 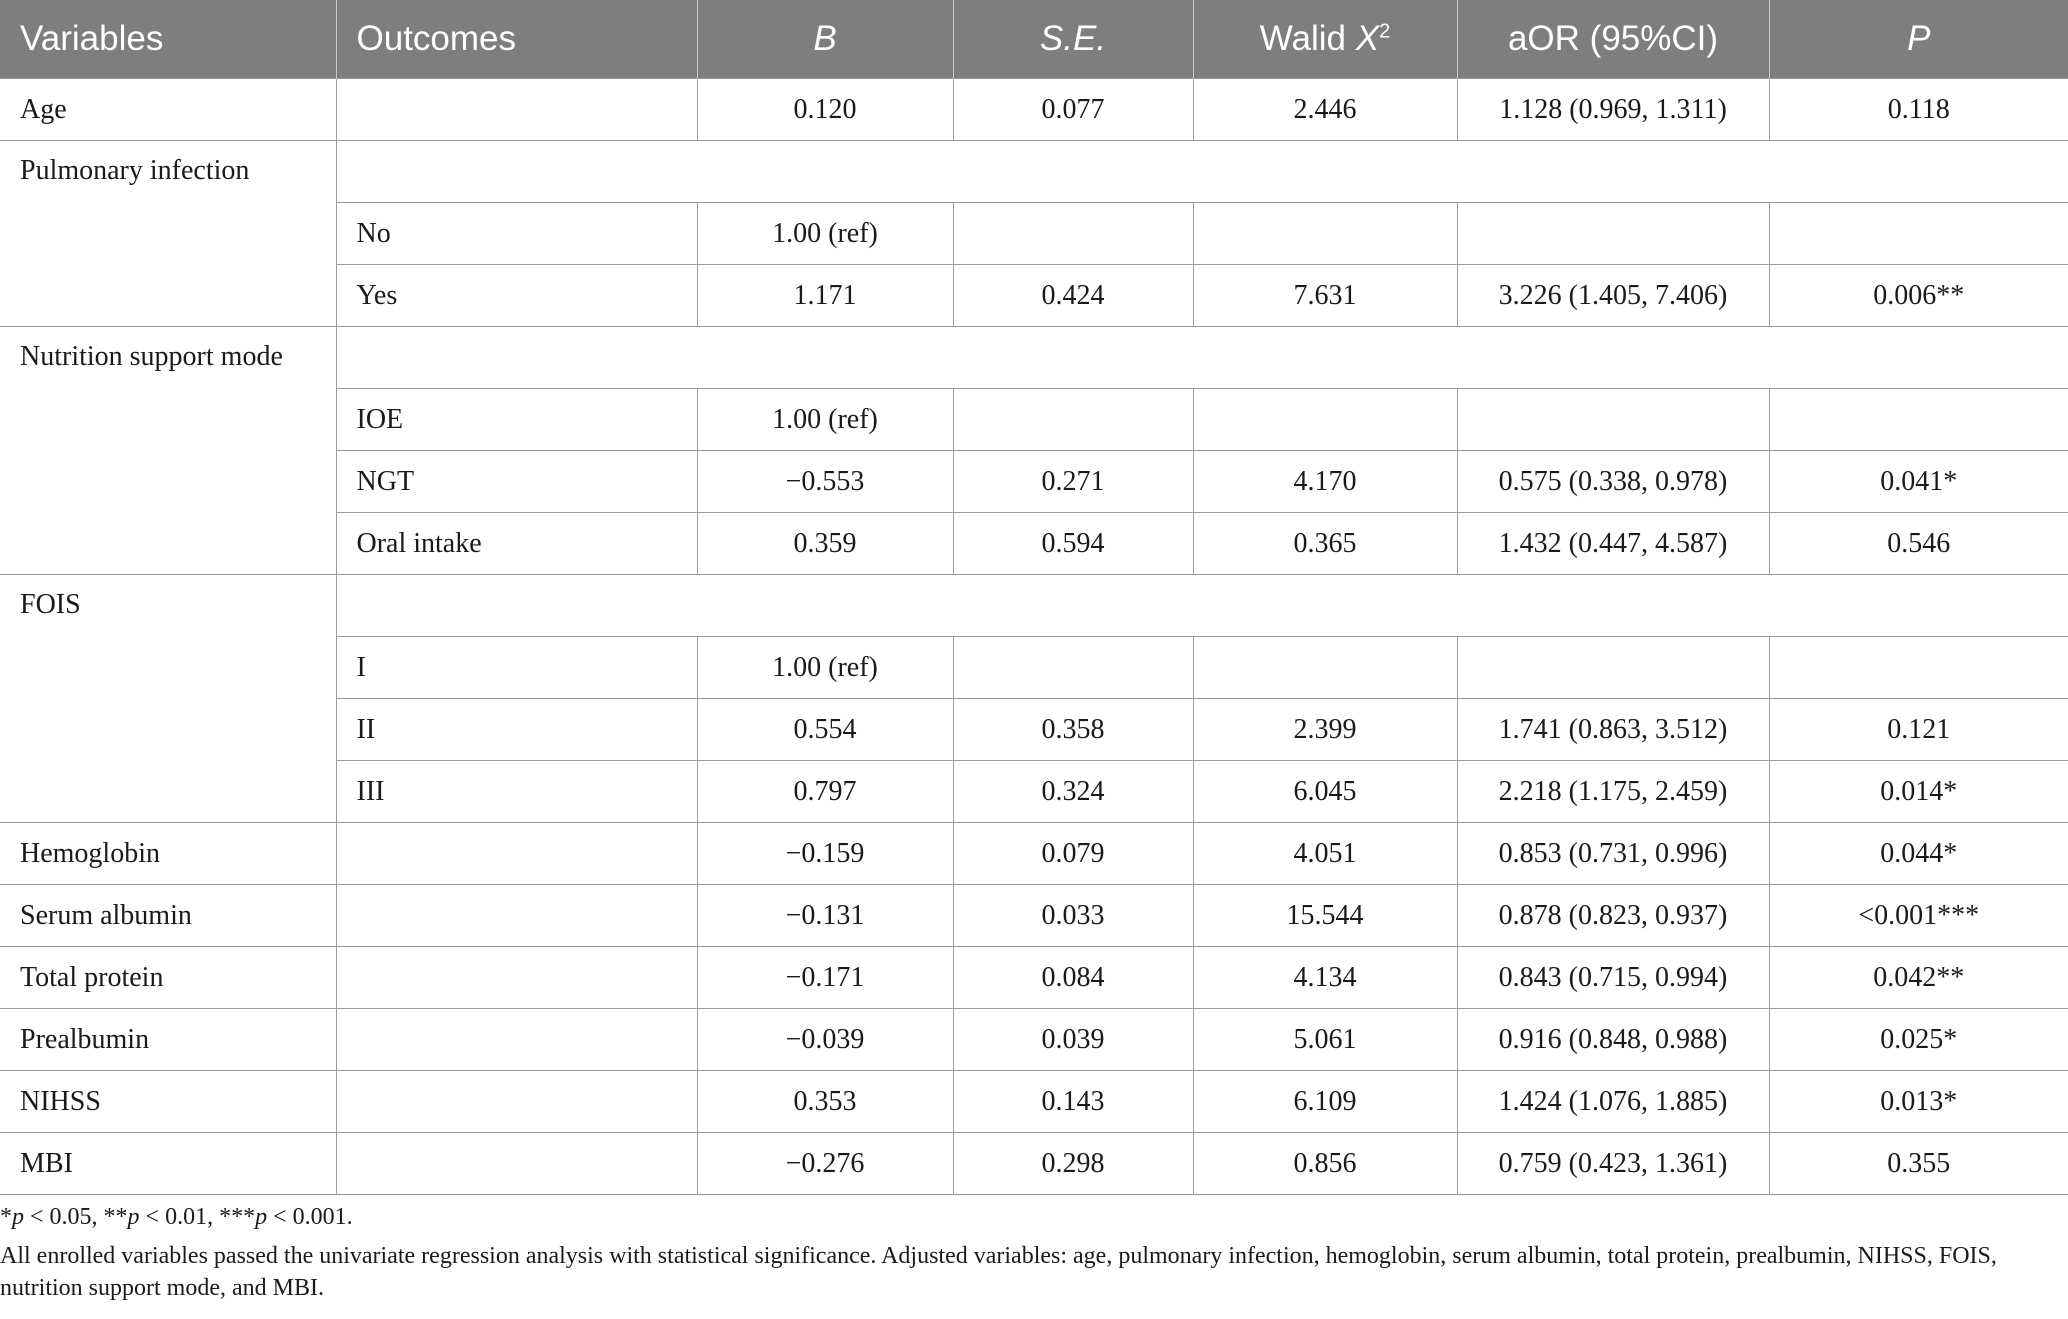 I want to click on wald-cell: 15.544, so click(x=1325, y=915).